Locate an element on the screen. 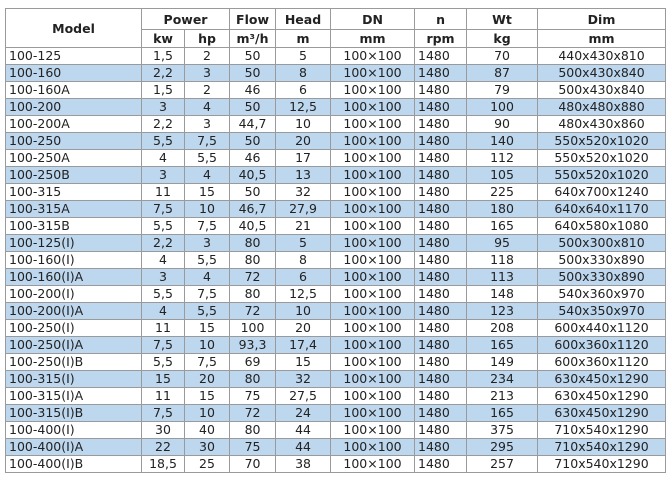 This screenshot has height=500, width=670. cell-head: 17 is located at coordinates (303, 158).